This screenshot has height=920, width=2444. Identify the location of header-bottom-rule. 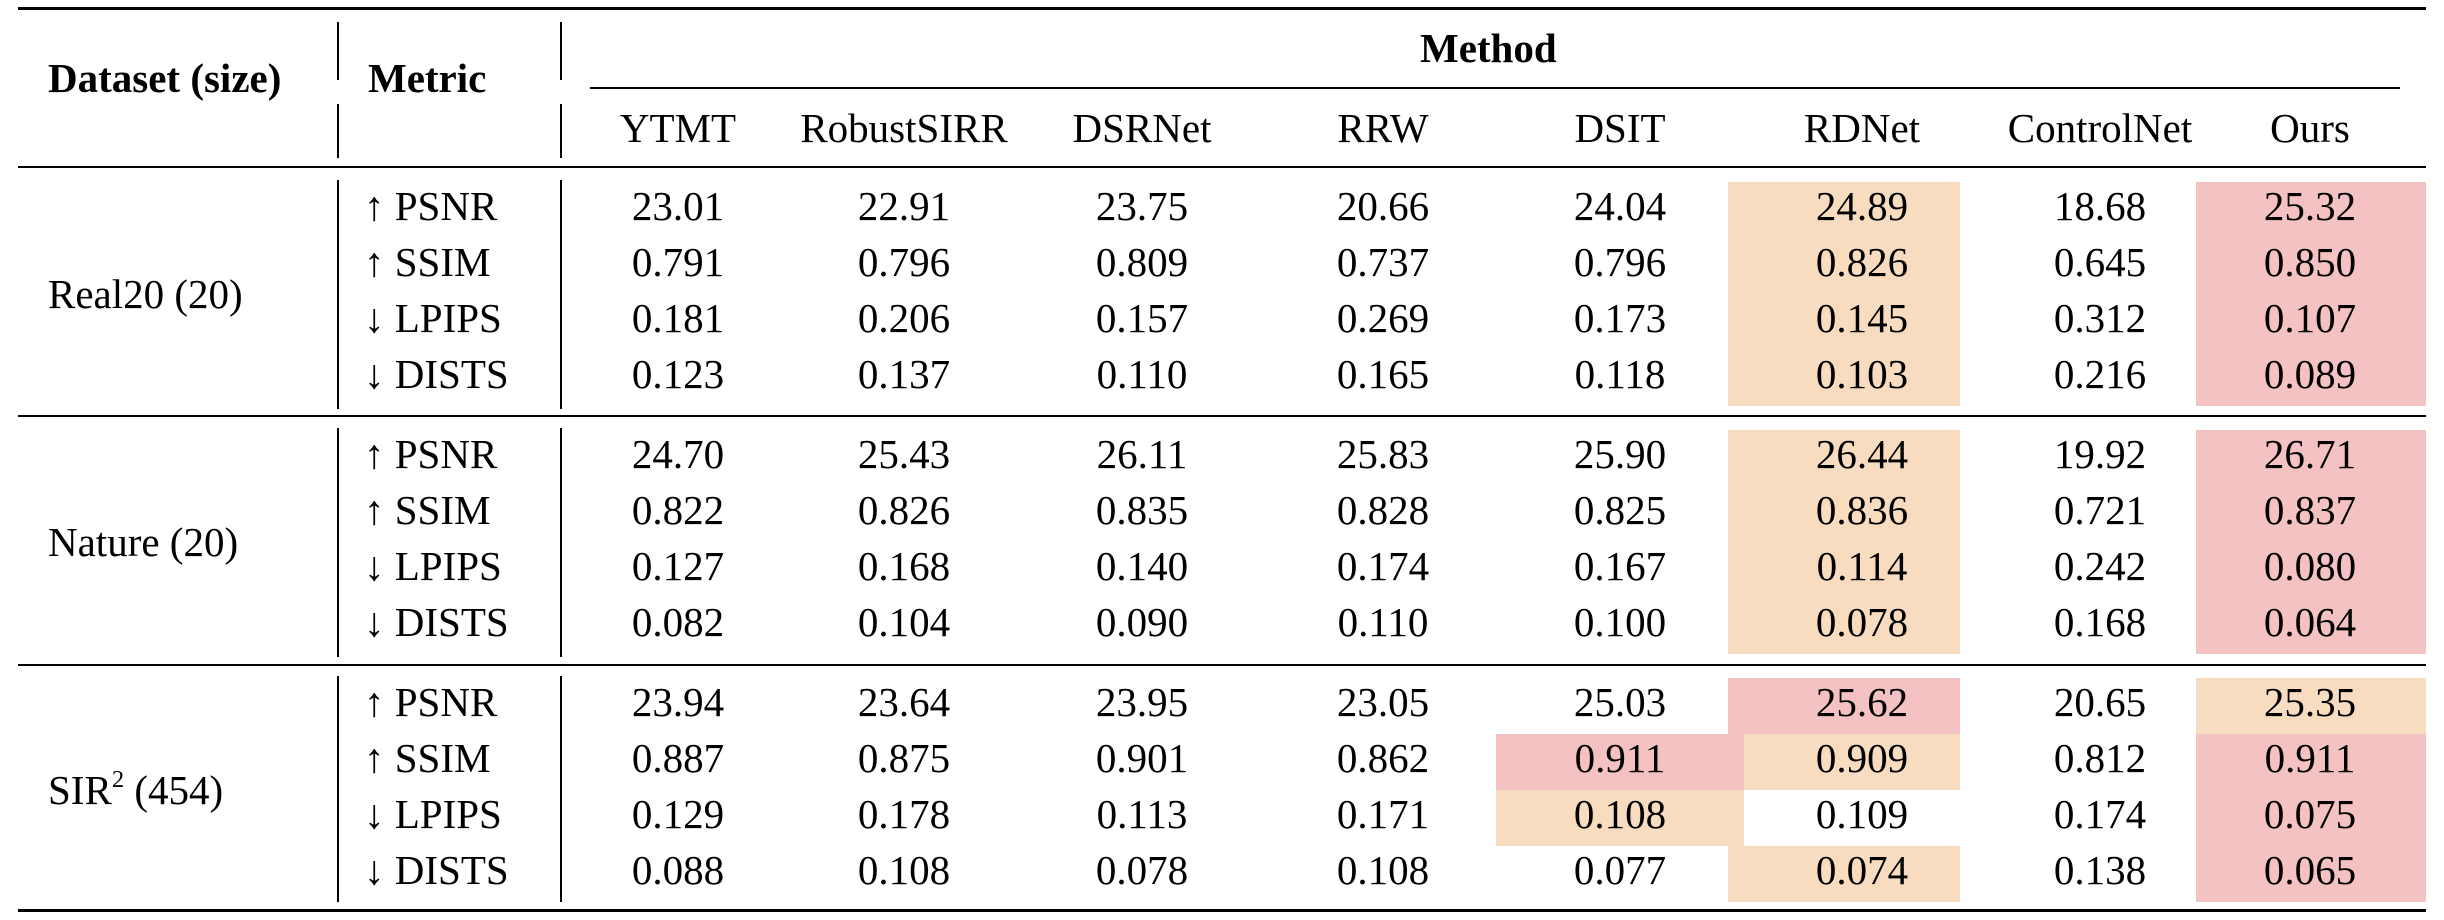
(1222, 167).